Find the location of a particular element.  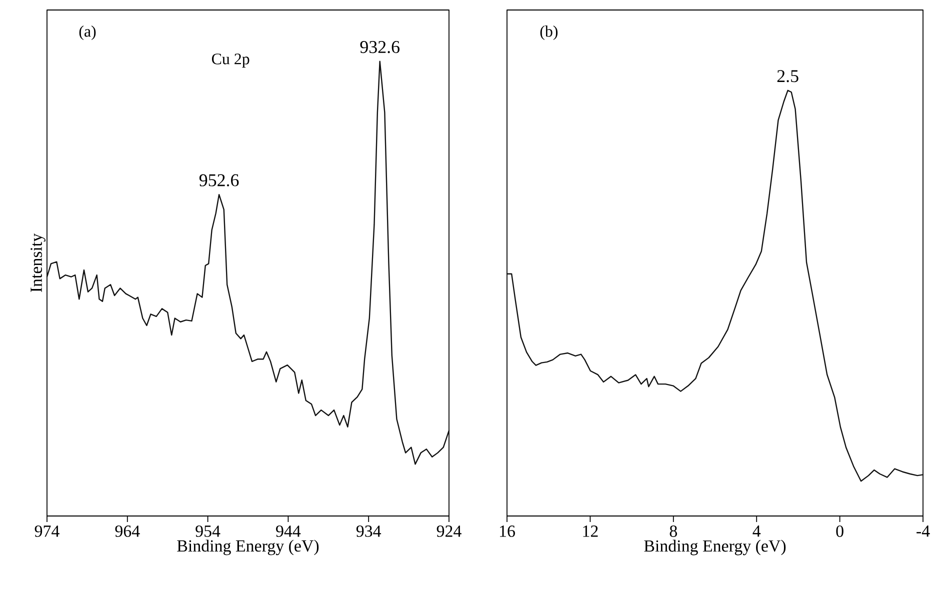

annotation: 2.5 is located at coordinates (787, 76).